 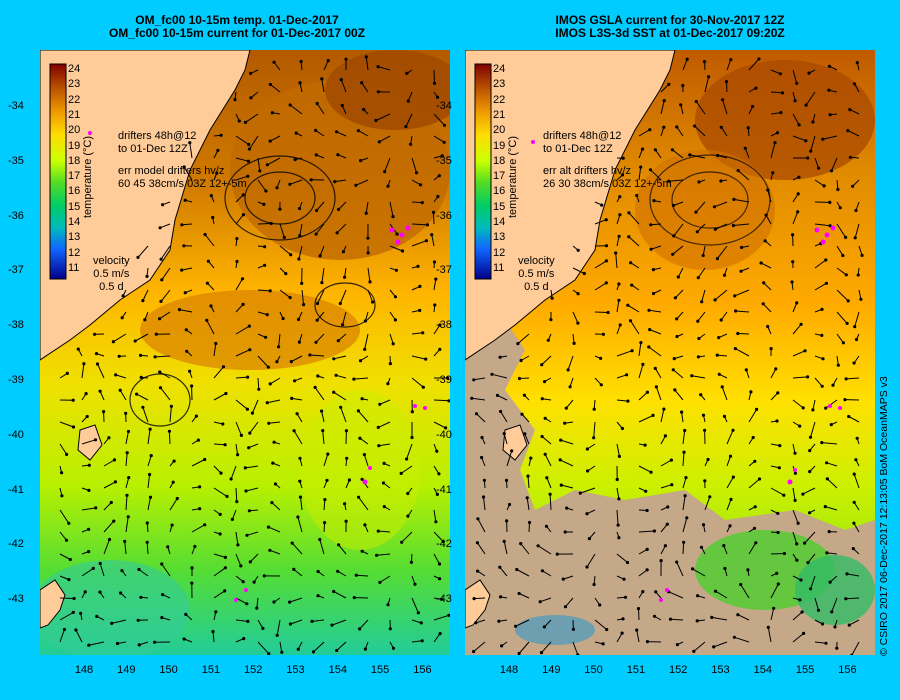 I want to click on eddy-ring, so click(x=345, y=305).